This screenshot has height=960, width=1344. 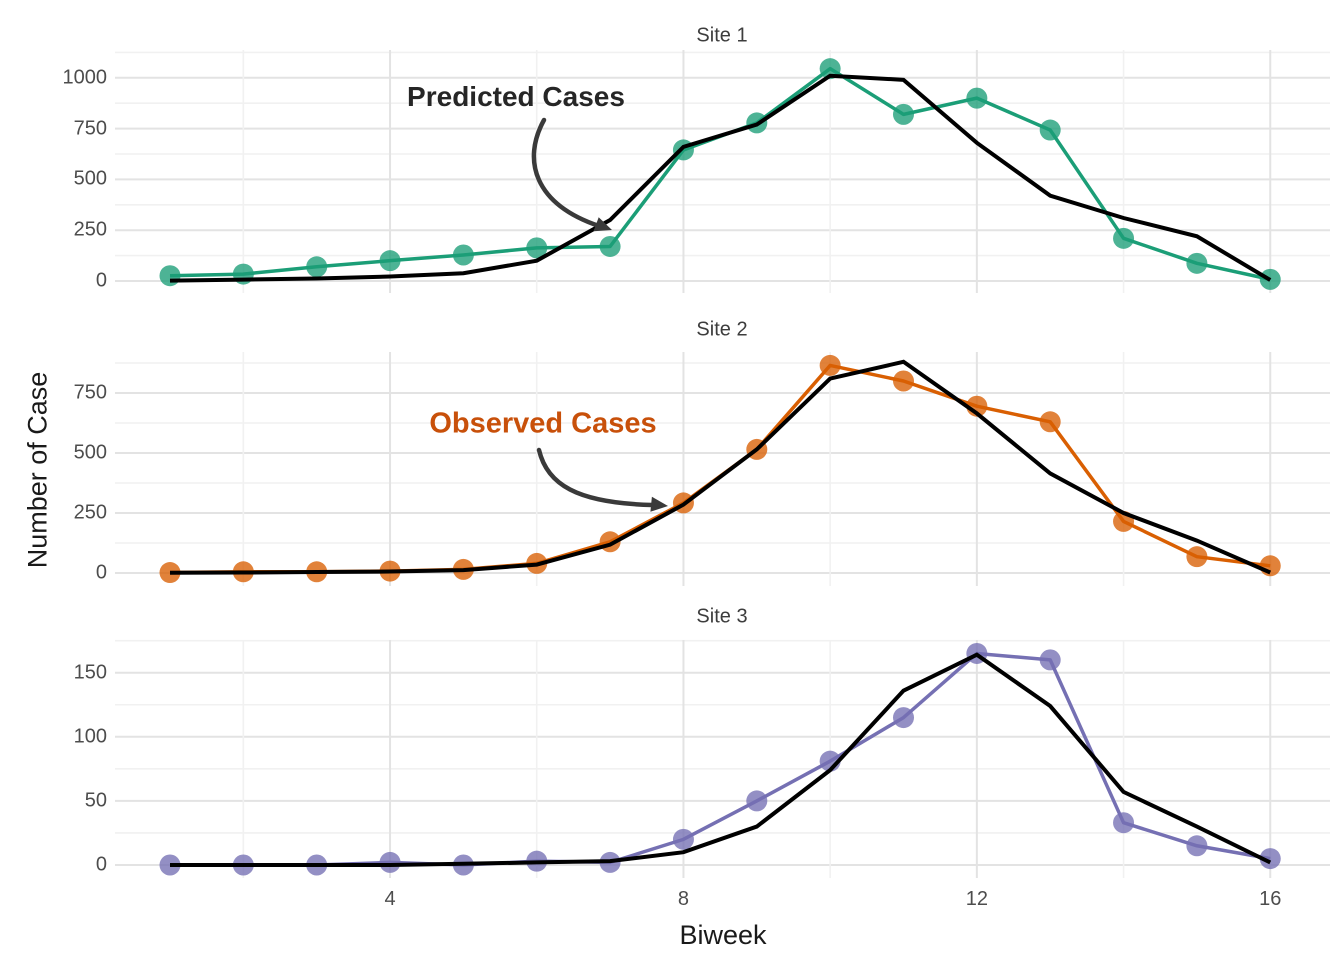 I want to click on observed-annotation-arrow, so click(x=595, y=477).